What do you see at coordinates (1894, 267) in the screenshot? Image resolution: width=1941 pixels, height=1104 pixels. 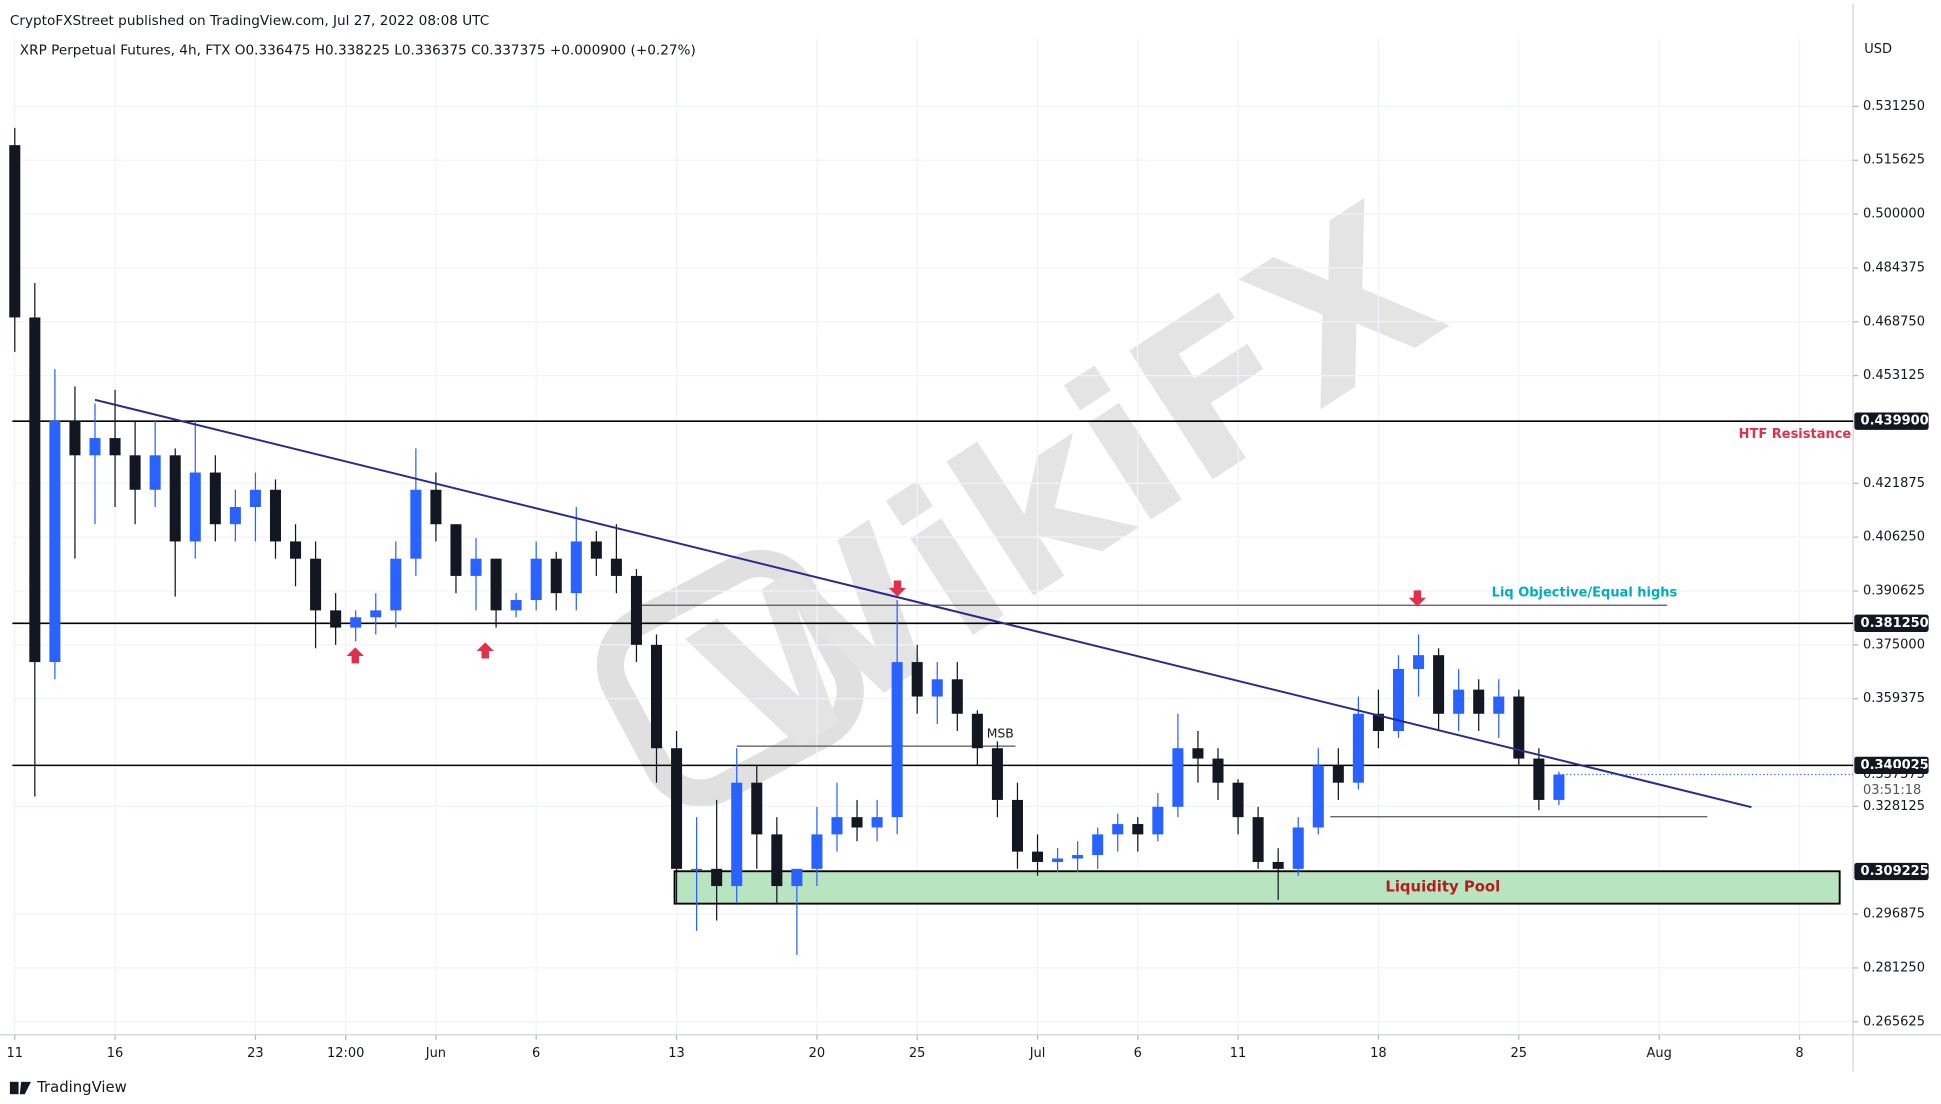 I see `y-tick-label: 0.484375` at bounding box center [1894, 267].